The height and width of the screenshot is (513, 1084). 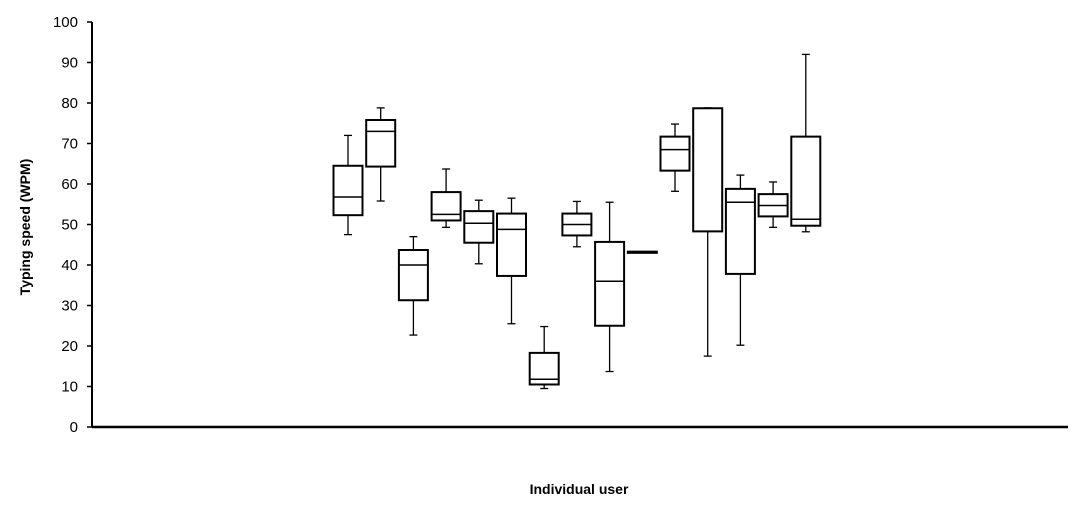 What do you see at coordinates (25, 227) in the screenshot?
I see `y-axis-title: Typing speed (WPM)` at bounding box center [25, 227].